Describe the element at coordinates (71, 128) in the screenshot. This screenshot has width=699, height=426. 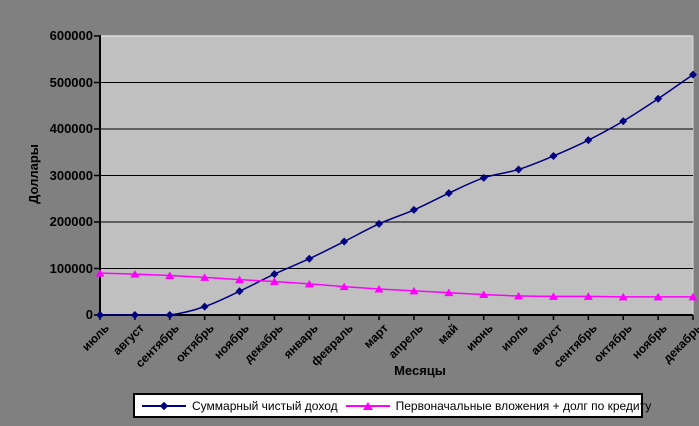
I see `y-tick-label: 400000` at that location.